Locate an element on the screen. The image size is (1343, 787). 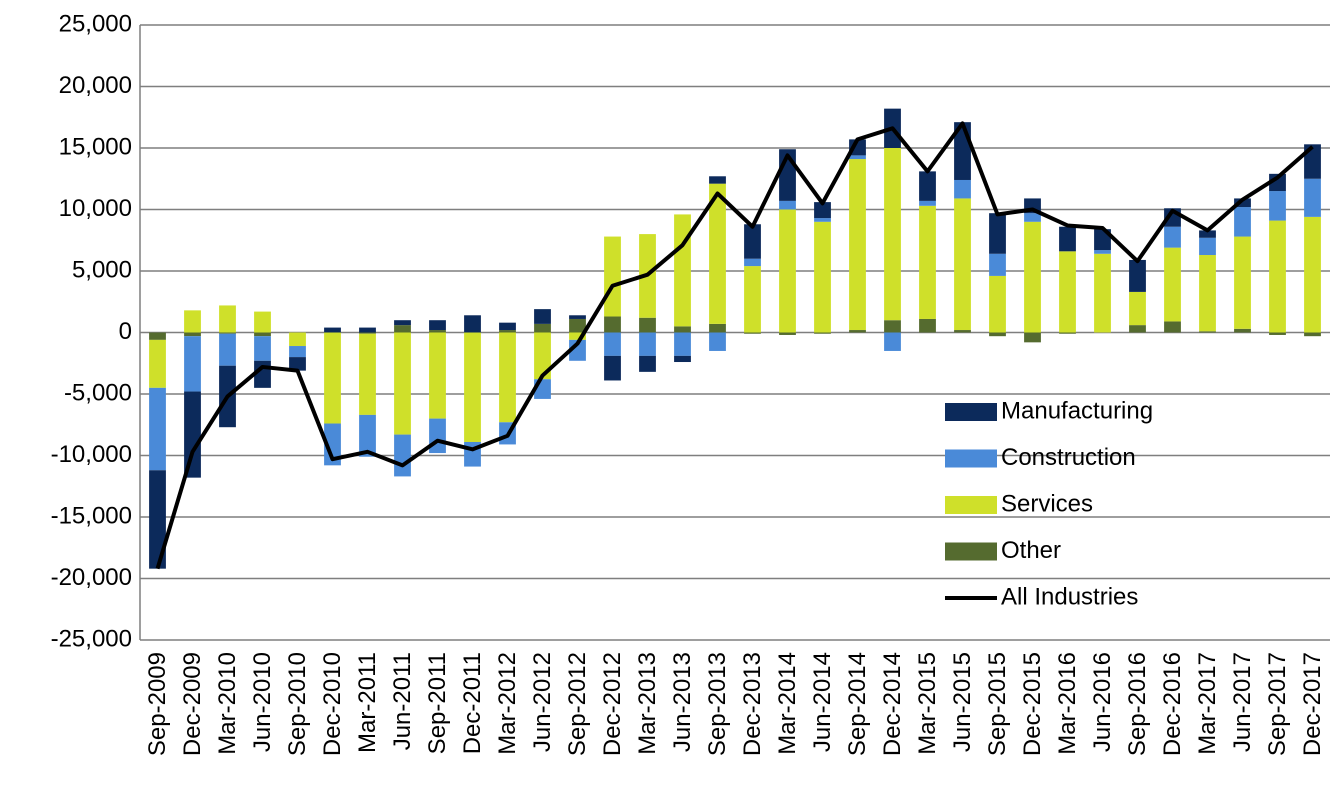
x-tick-label: Sep-2015 is located at coordinates (997, 704).